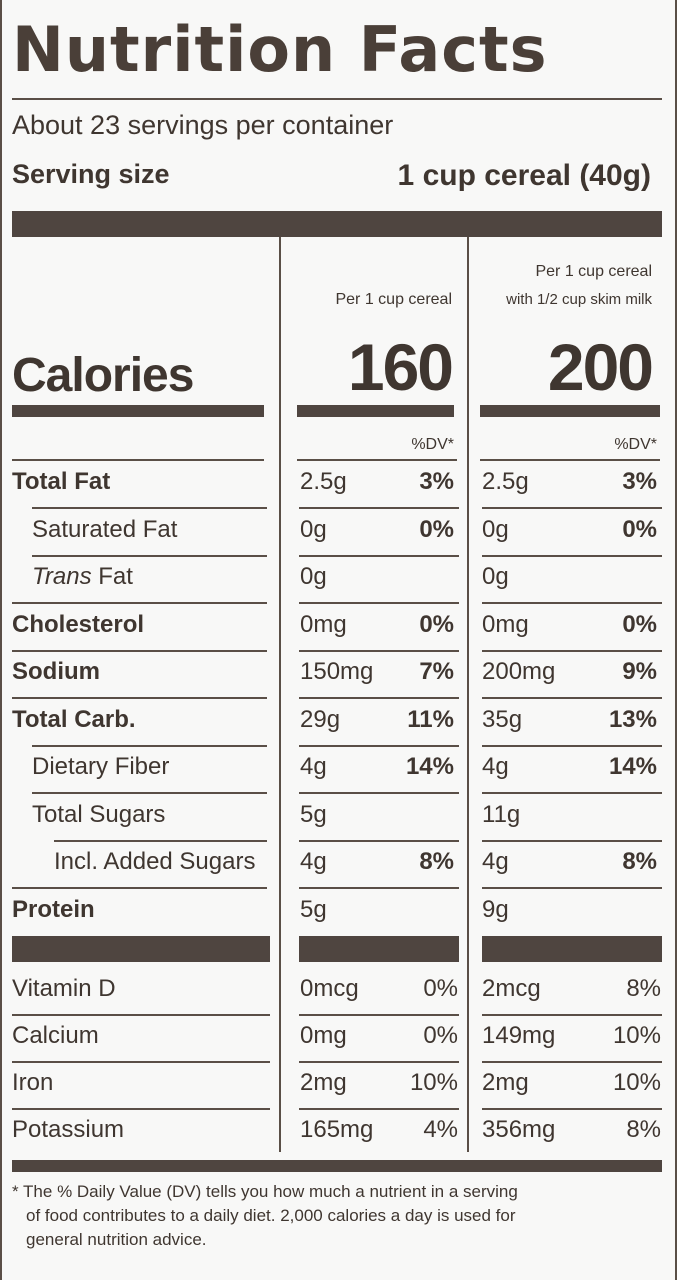  What do you see at coordinates (430, 719) in the screenshot?
I see `col1-dv: 11%` at bounding box center [430, 719].